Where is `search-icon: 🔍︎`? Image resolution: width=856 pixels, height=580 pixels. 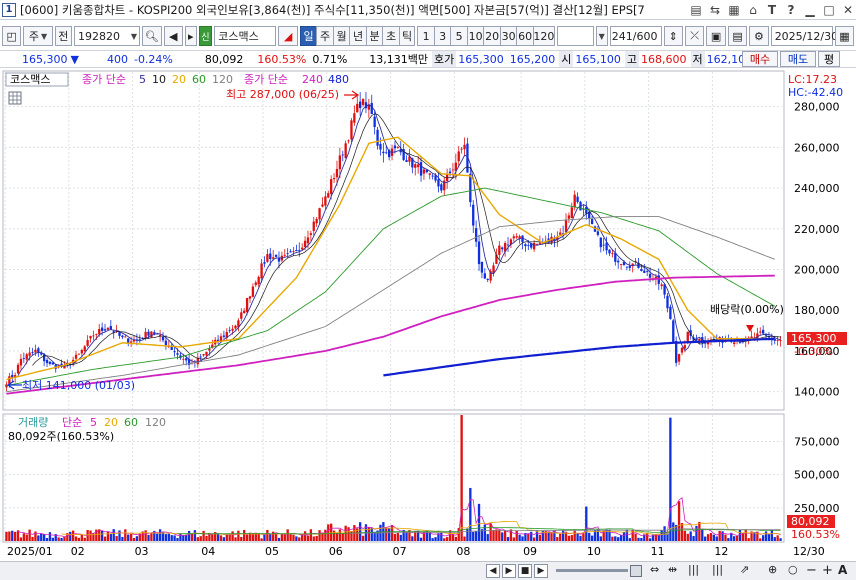 search-icon: 🔍︎ is located at coordinates (152, 36).